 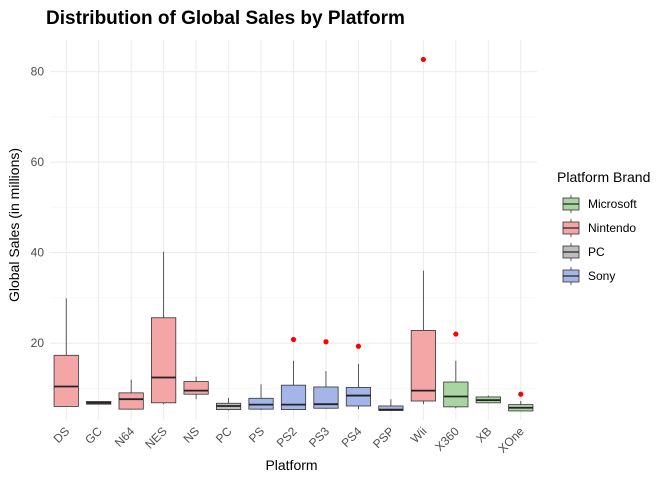 I want to click on box-xb, so click(x=488, y=399).